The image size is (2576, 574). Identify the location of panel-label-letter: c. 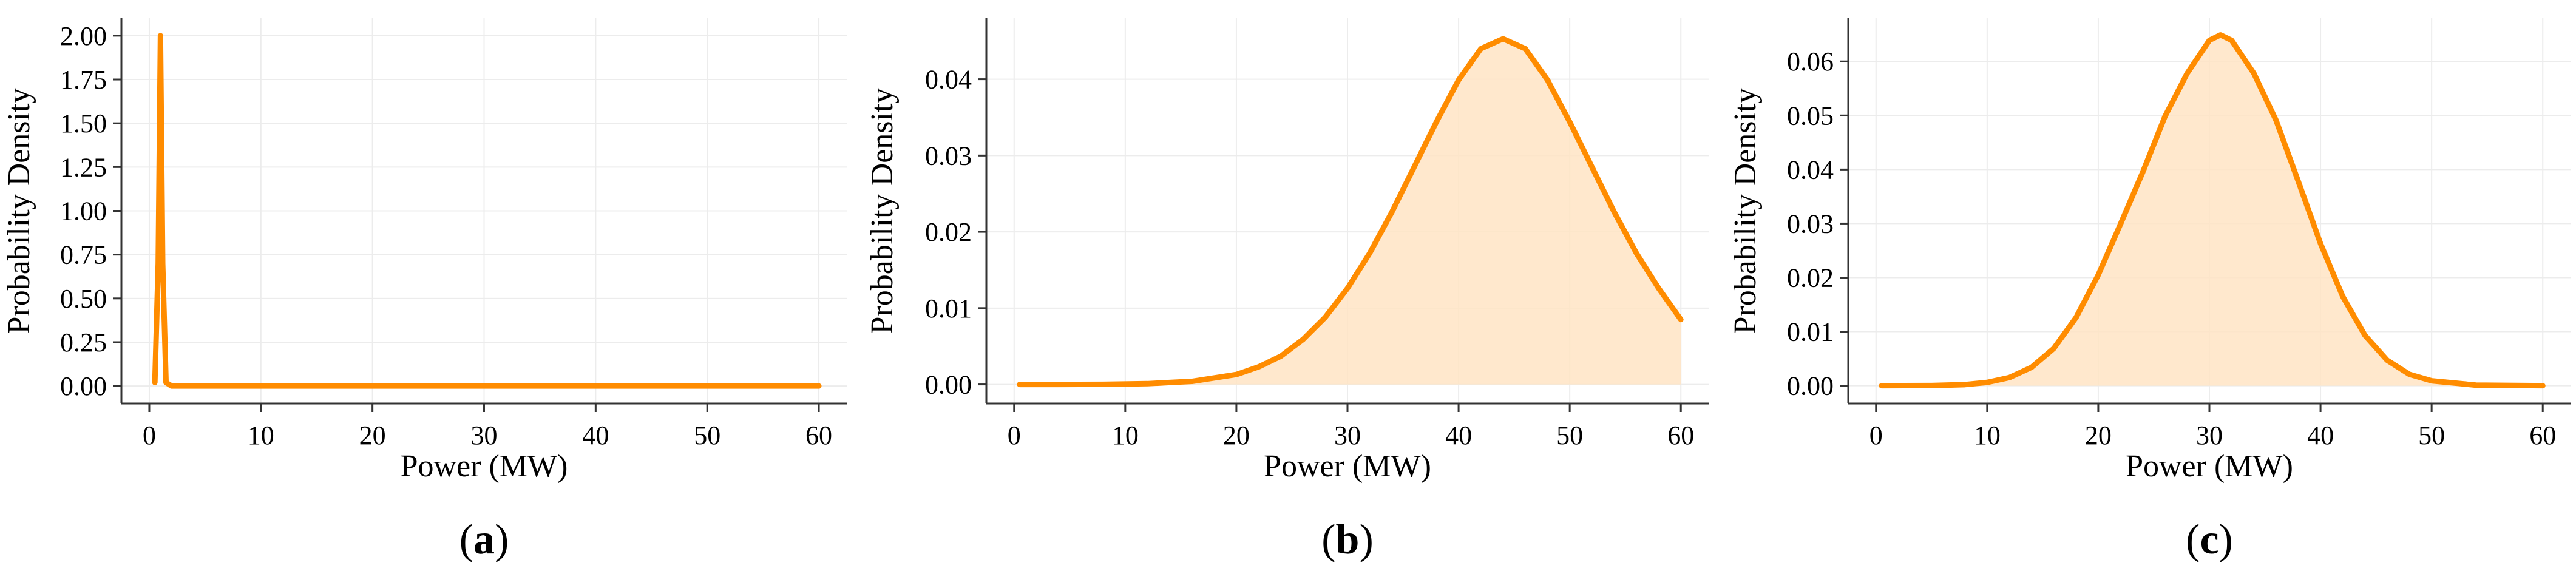
(2209, 539).